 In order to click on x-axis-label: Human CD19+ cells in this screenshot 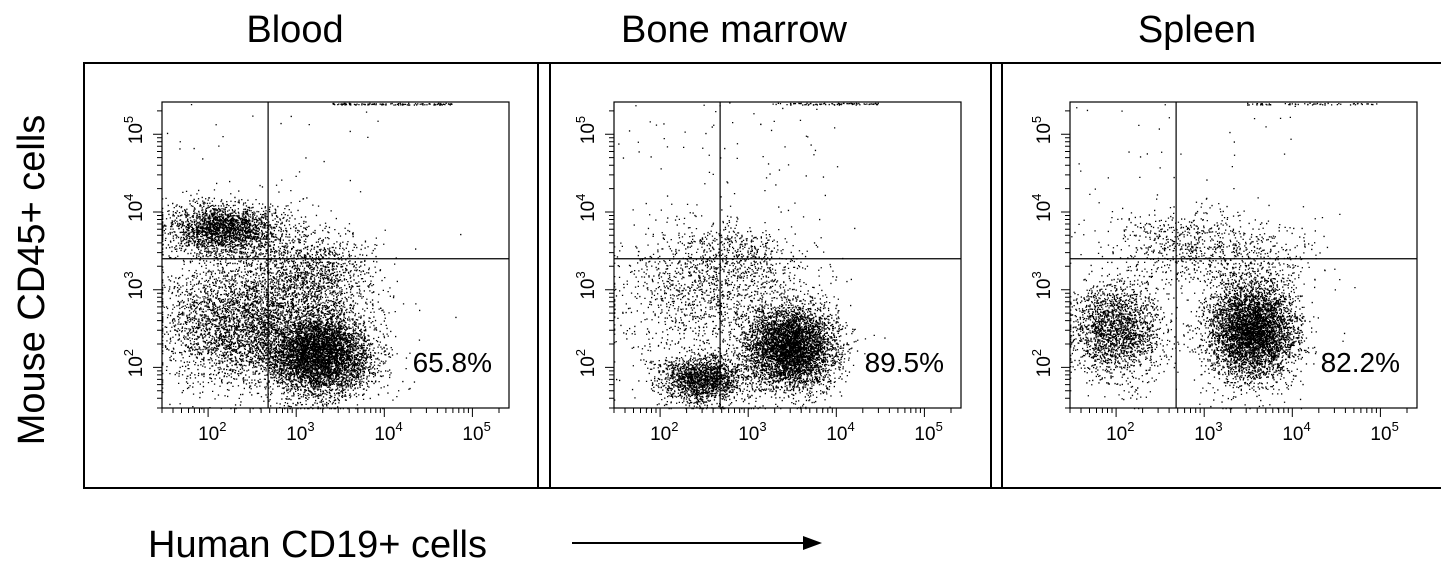, I will do `click(317, 545)`.